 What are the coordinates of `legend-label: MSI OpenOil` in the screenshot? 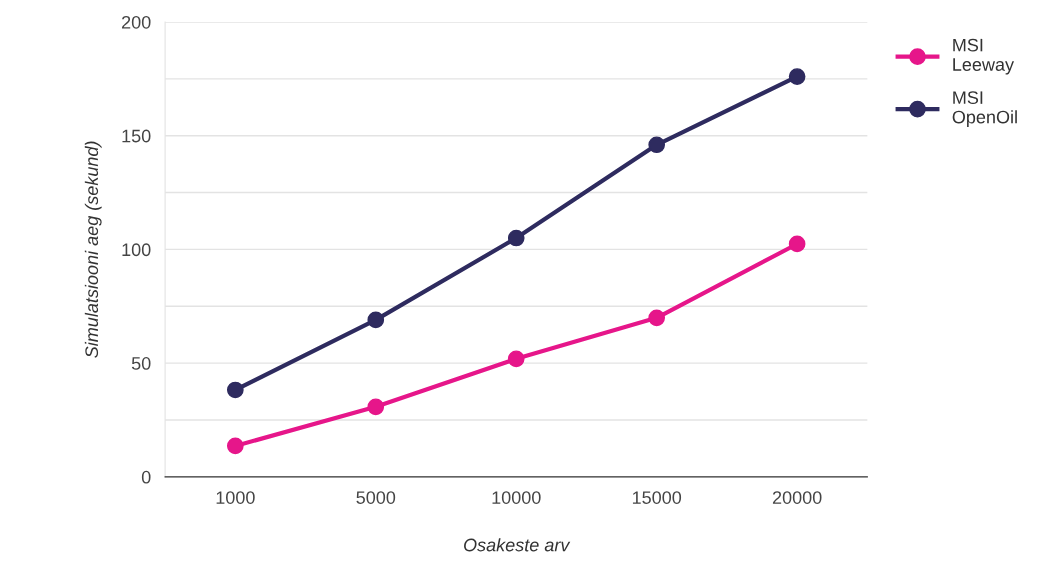 It's located at (984, 109).